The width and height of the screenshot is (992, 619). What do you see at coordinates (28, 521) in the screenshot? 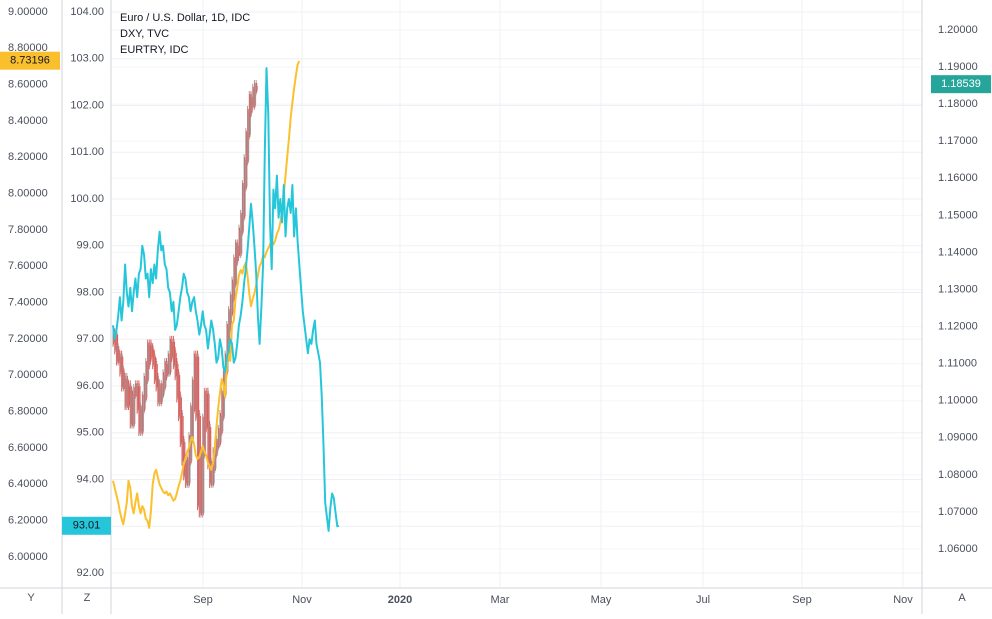
I see `eurtry-tick-label: 6.20000` at bounding box center [28, 521].